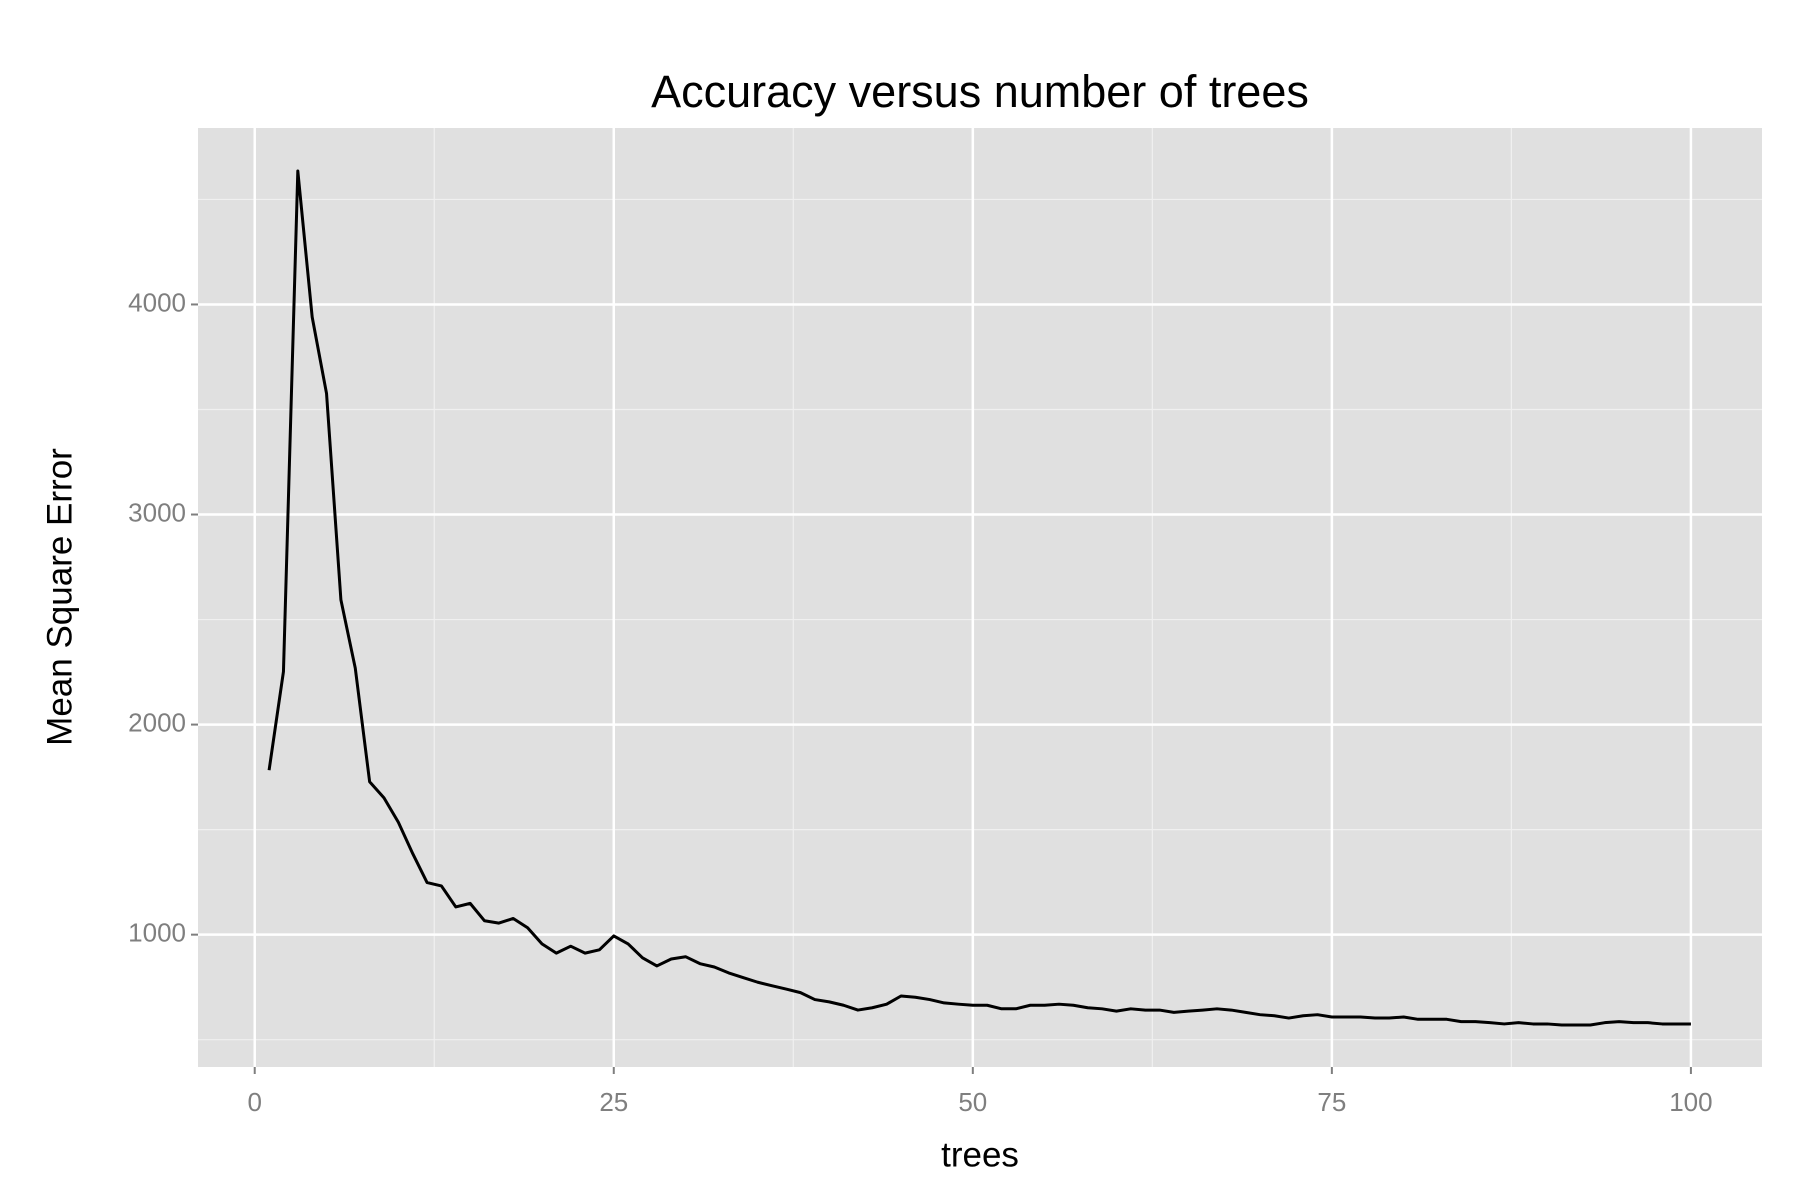 The image size is (1800, 1200). Describe the element at coordinates (1690, 1102) in the screenshot. I see `x-tick-label: 100` at that location.